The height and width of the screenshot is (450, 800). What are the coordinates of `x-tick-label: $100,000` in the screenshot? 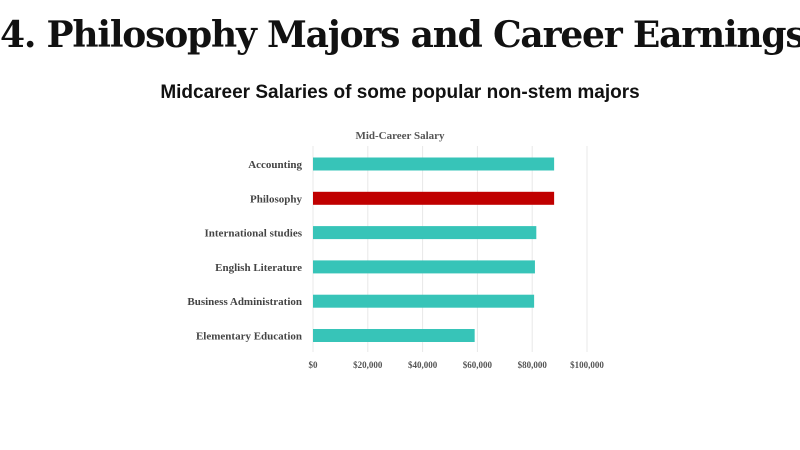 It's located at (587, 365).